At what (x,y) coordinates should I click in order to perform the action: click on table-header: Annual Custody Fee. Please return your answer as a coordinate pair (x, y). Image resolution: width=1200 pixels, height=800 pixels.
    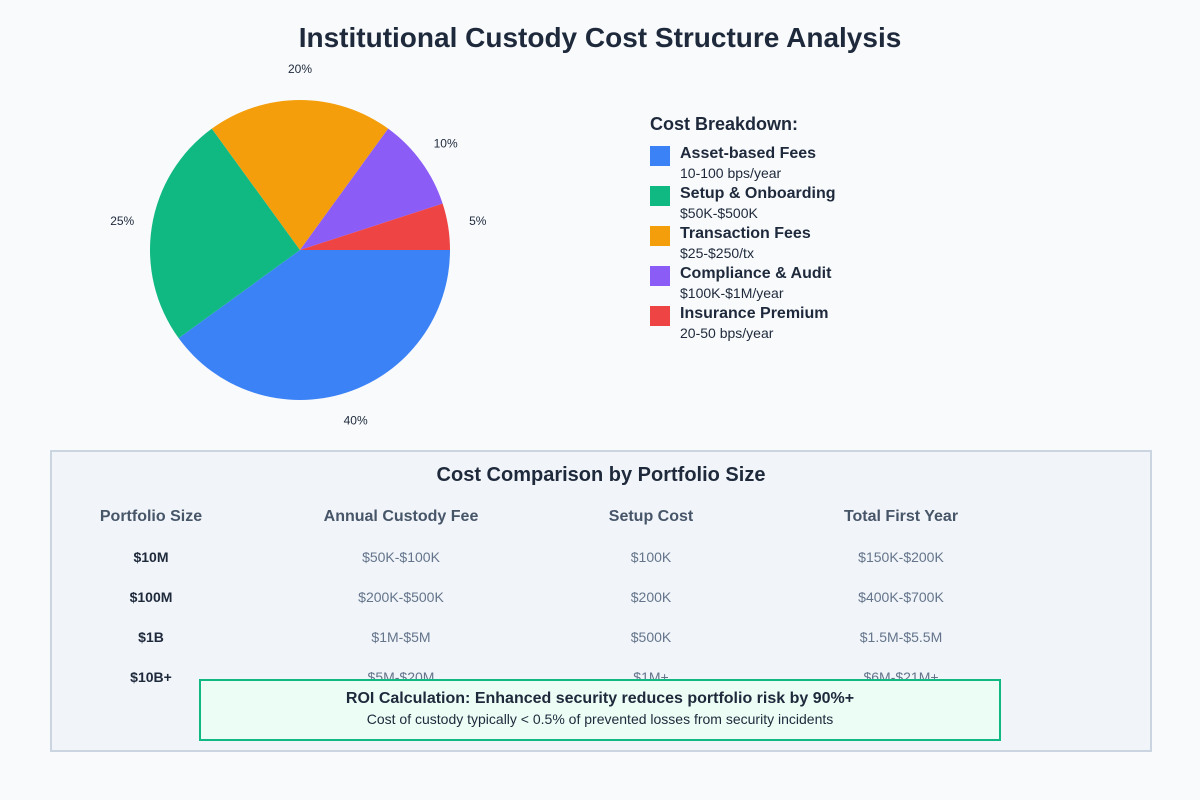
    Looking at the image, I should click on (401, 516).